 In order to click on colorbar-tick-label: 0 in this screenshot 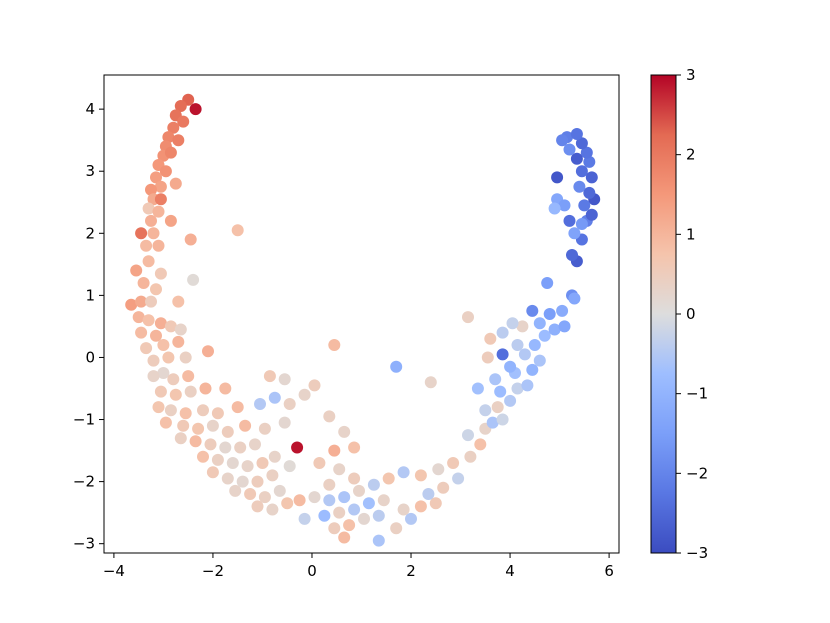, I will do `click(691, 314)`.